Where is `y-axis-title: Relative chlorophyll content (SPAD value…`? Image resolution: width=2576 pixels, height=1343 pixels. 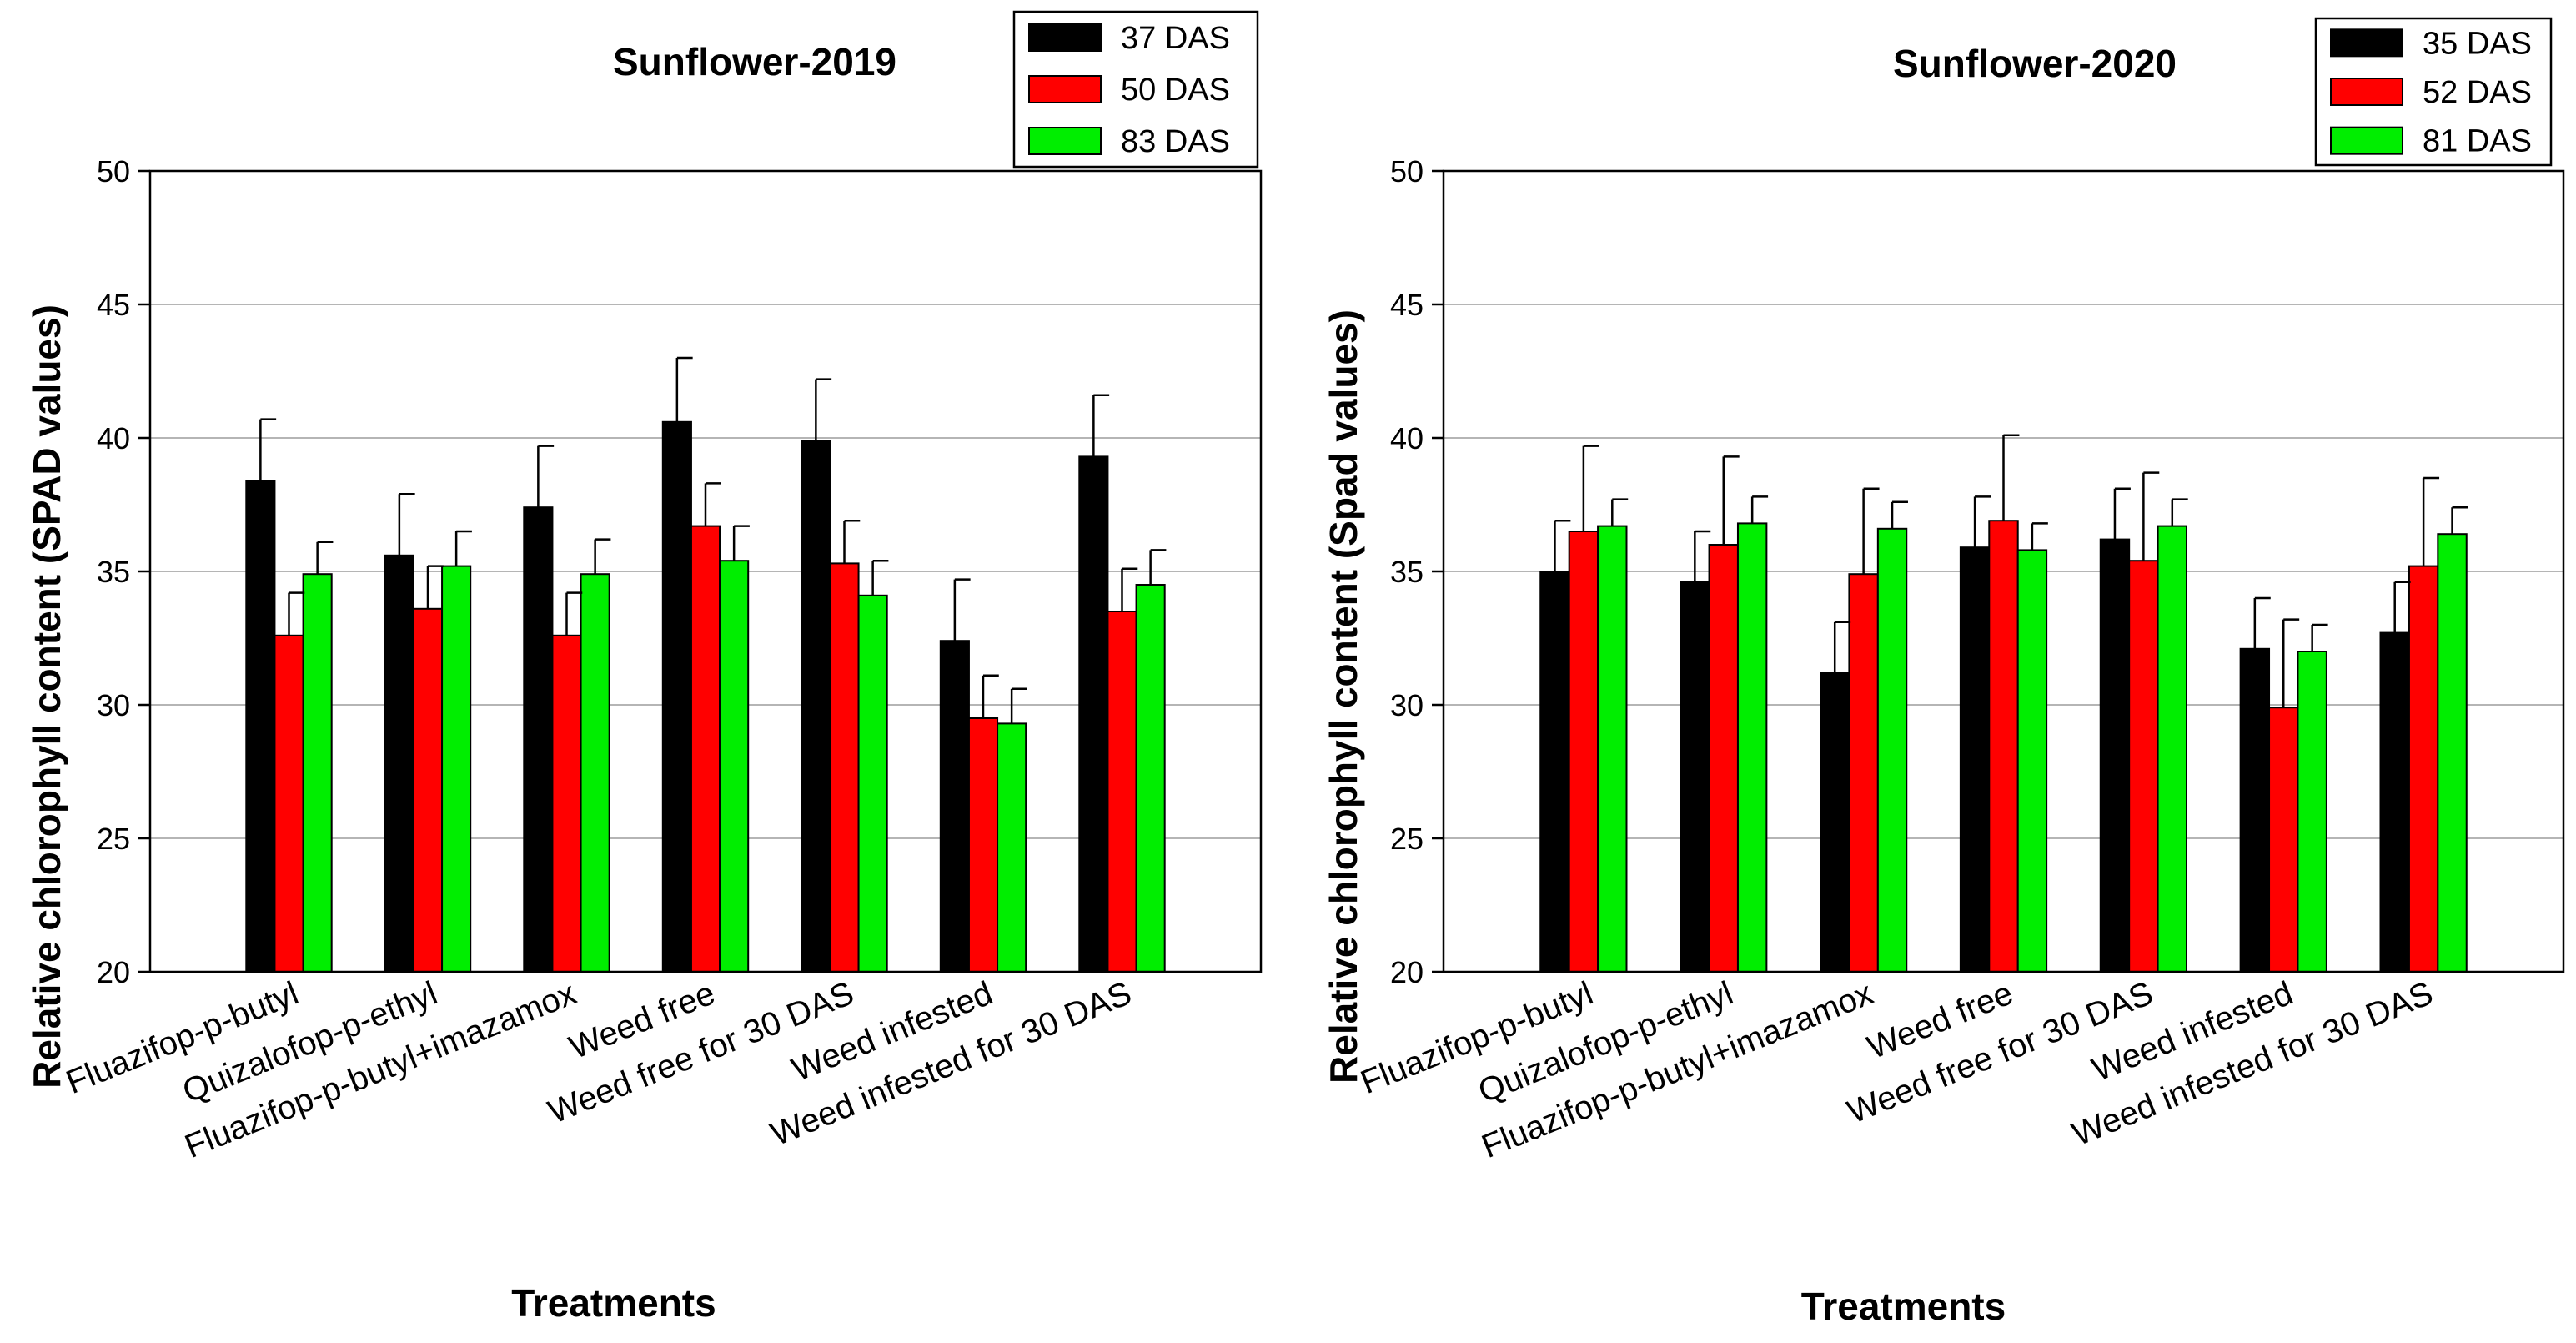 y-axis-title: Relative chlorophyll content (SPAD value… is located at coordinates (46, 697).